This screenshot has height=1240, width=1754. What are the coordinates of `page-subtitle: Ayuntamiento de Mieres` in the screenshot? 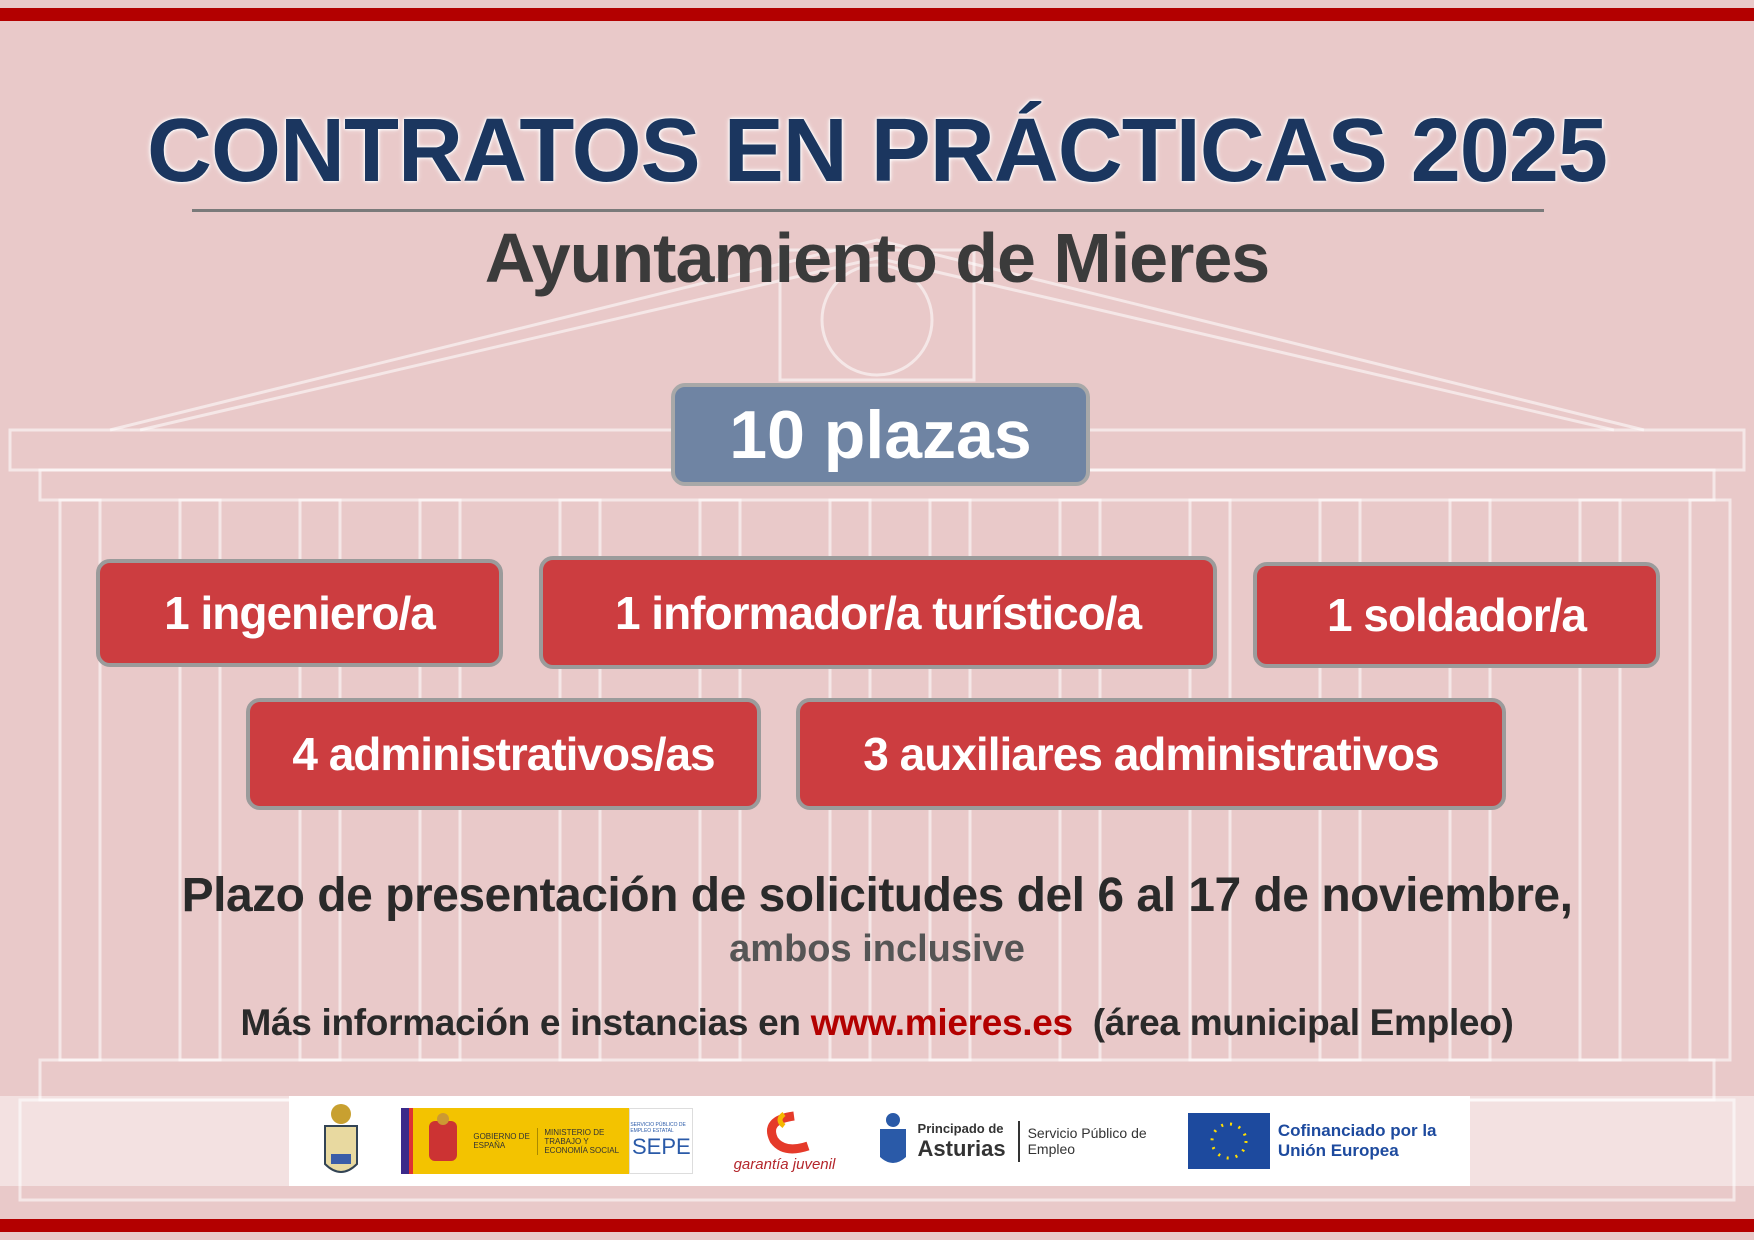 It's located at (877, 258).